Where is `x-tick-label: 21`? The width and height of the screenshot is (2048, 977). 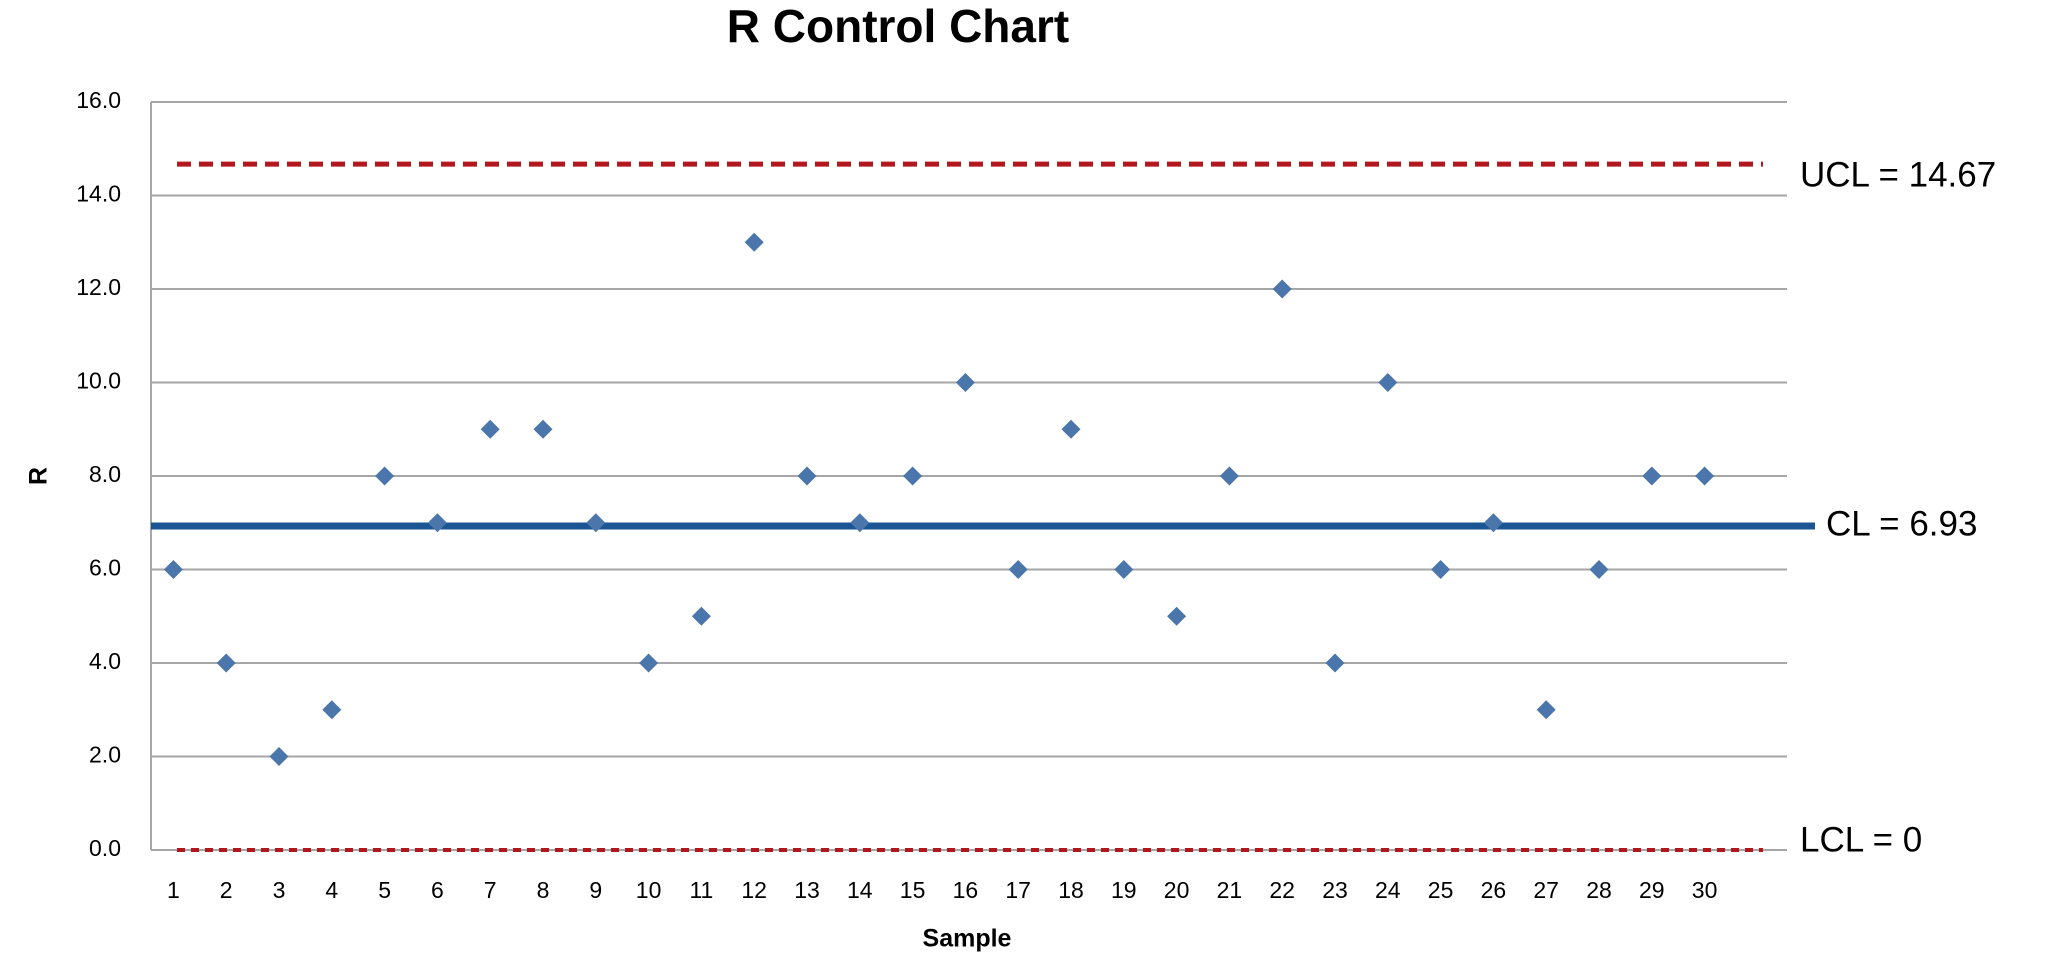
x-tick-label: 21 is located at coordinates (1230, 890).